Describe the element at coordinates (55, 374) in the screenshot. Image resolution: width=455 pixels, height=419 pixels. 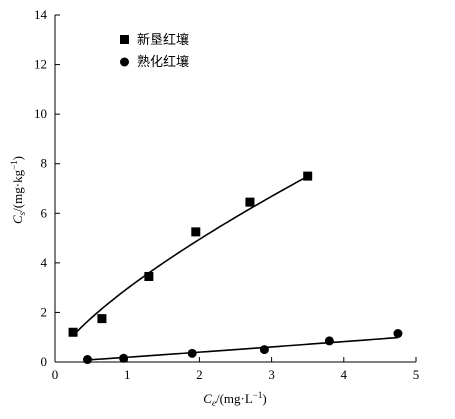
I see `x-tick-label: 0` at that location.